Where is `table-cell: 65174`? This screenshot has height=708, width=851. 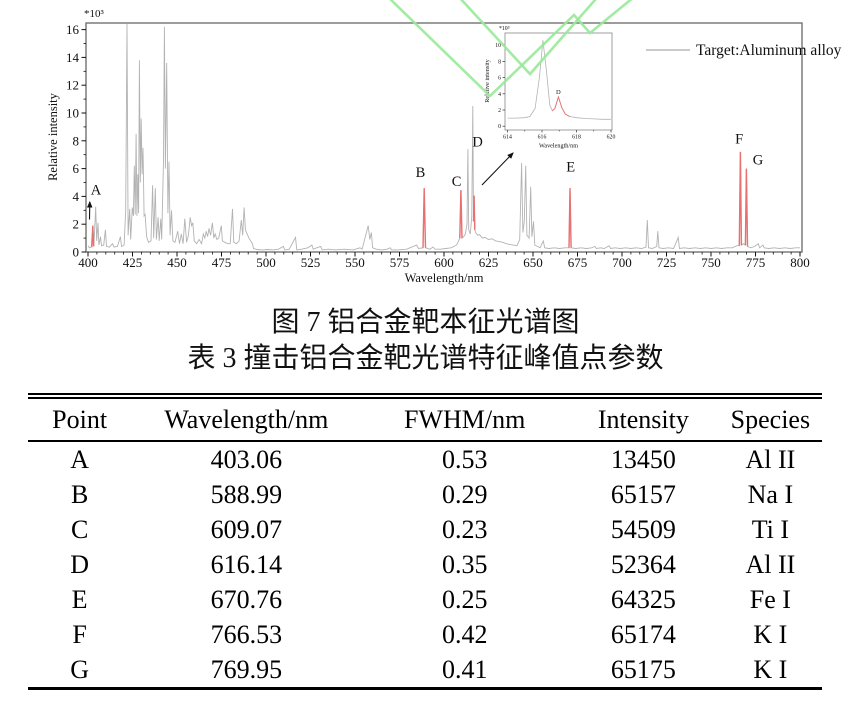 table-cell: 65174 is located at coordinates (643, 634).